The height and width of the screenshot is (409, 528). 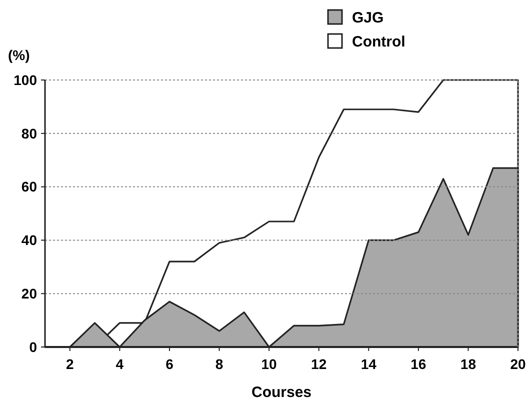 What do you see at coordinates (468, 364) in the screenshot?
I see `x-tick-label: 18` at bounding box center [468, 364].